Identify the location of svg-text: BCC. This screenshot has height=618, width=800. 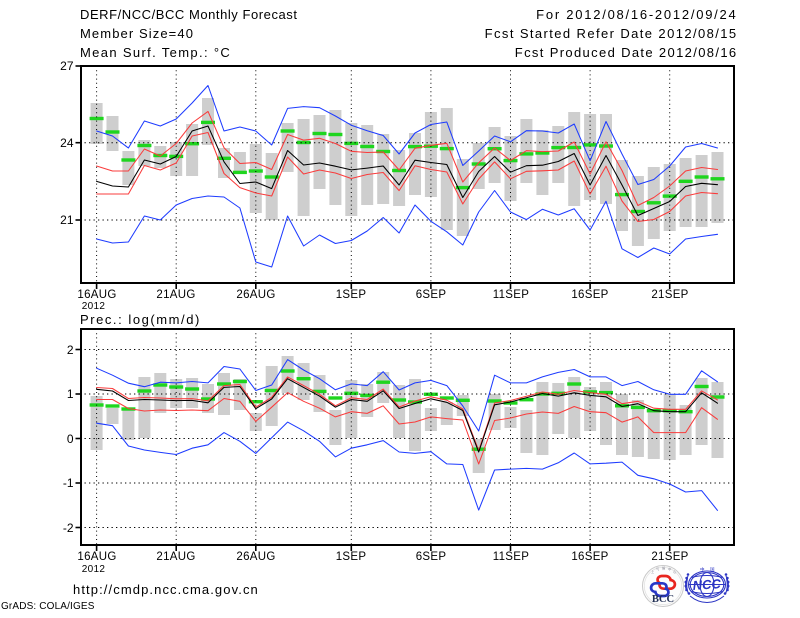
(663, 599).